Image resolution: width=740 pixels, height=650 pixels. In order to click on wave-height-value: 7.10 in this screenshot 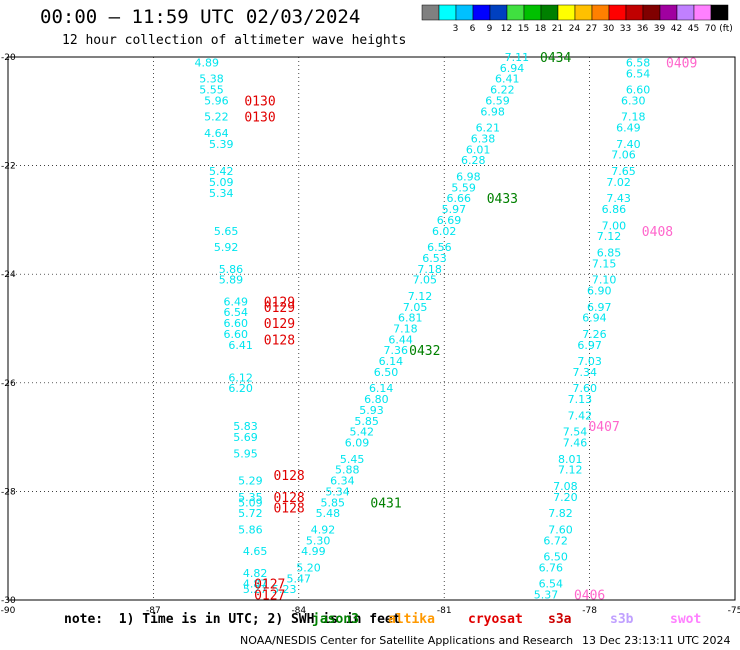, I will do `click(604, 280)`.